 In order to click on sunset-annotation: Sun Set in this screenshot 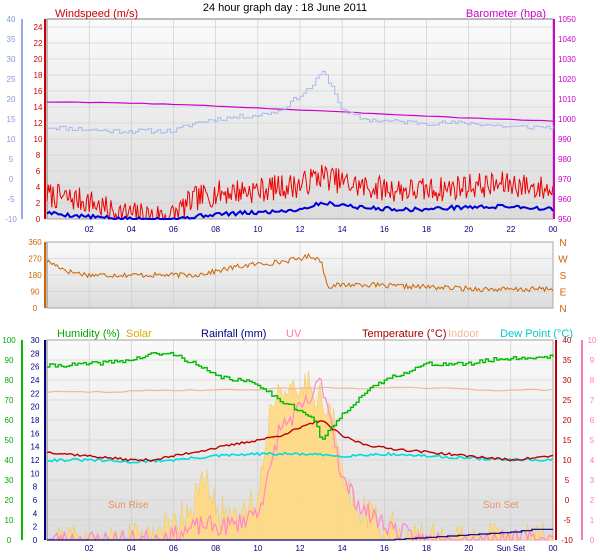, I will do `click(501, 505)`.